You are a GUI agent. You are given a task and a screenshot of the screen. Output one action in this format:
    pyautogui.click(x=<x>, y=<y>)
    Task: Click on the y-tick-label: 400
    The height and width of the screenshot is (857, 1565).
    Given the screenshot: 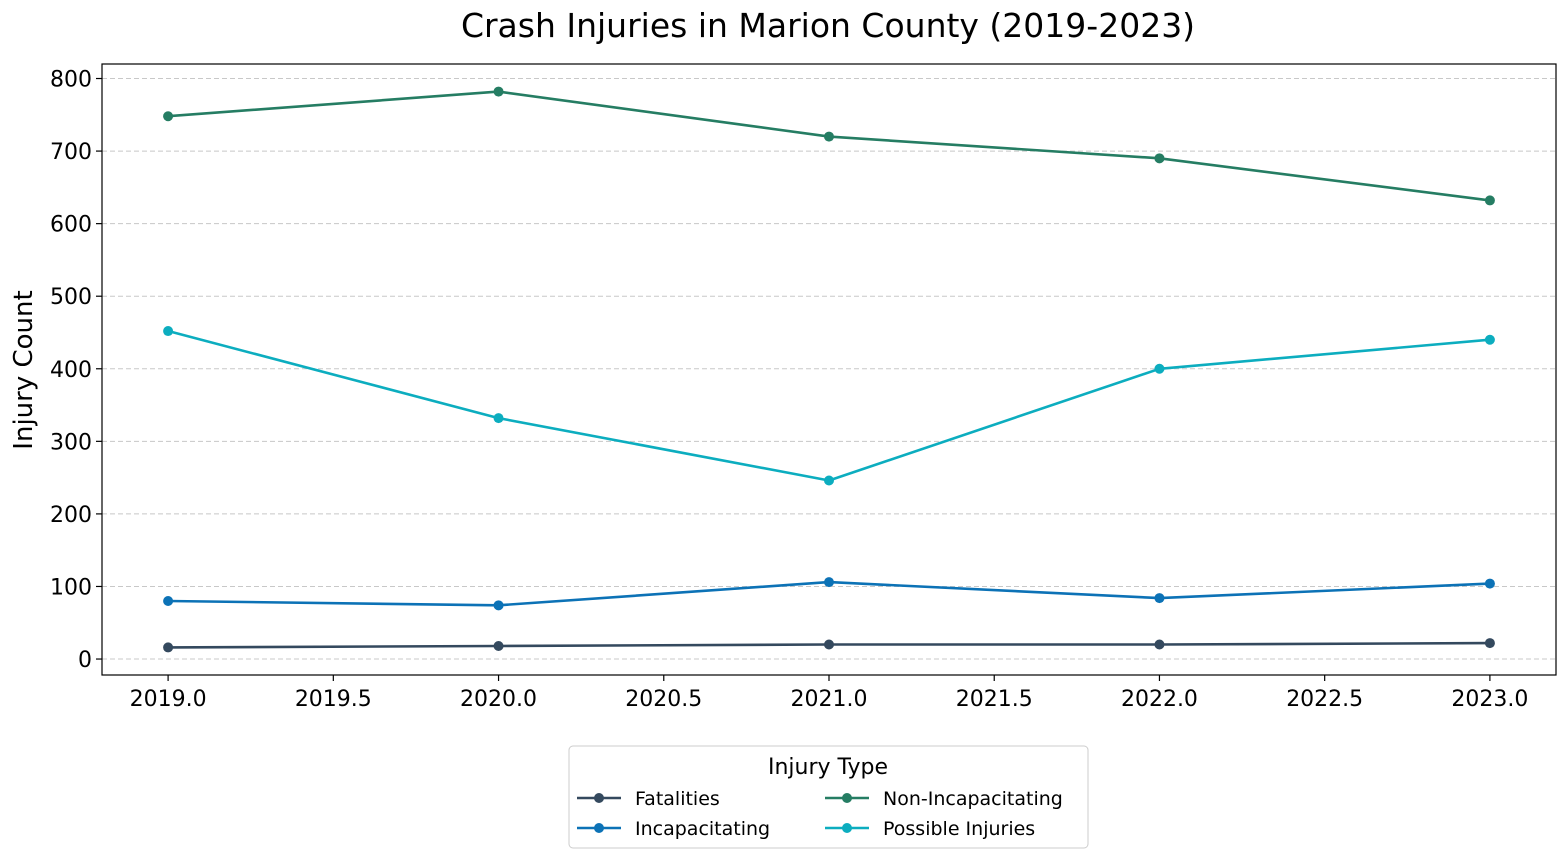 What is the action you would take?
    pyautogui.click(x=71, y=370)
    